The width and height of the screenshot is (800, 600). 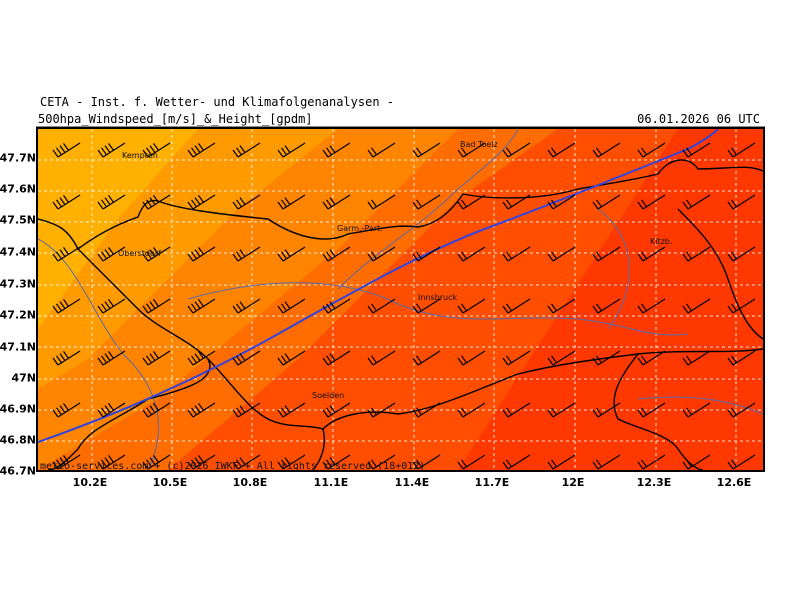 What do you see at coordinates (734, 482) in the screenshot?
I see `lon-label-12-6: 12.6E` at bounding box center [734, 482].